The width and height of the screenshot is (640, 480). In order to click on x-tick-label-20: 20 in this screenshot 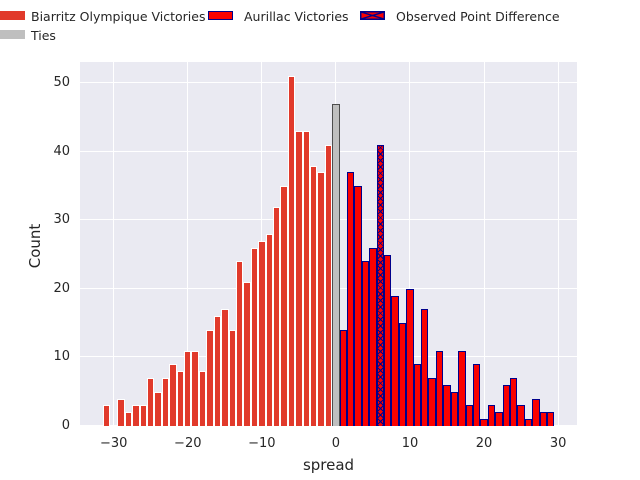, I will do `click(484, 443)`.